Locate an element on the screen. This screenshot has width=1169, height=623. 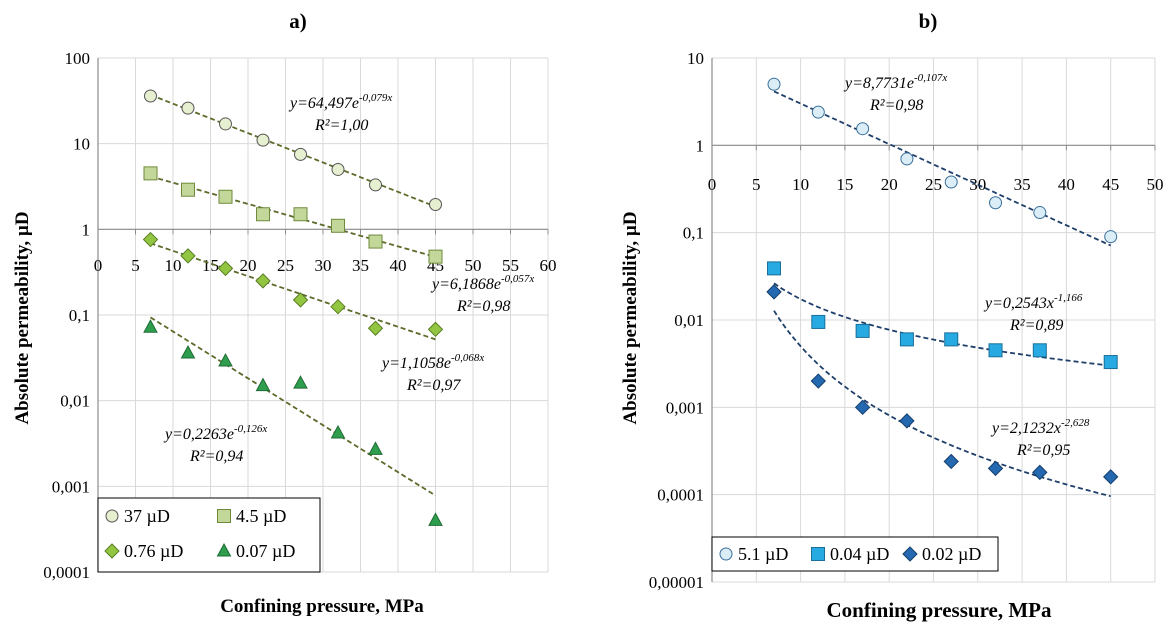
trend-equation: y=64,497e-0,079x is located at coordinates (340, 102).